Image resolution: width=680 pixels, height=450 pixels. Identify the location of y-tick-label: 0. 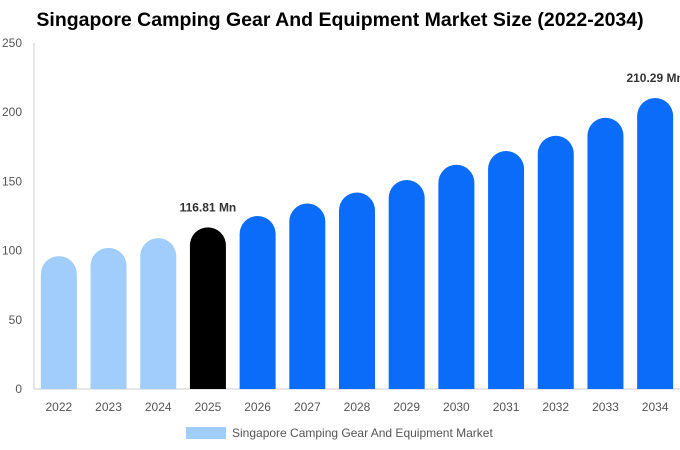
(18, 389).